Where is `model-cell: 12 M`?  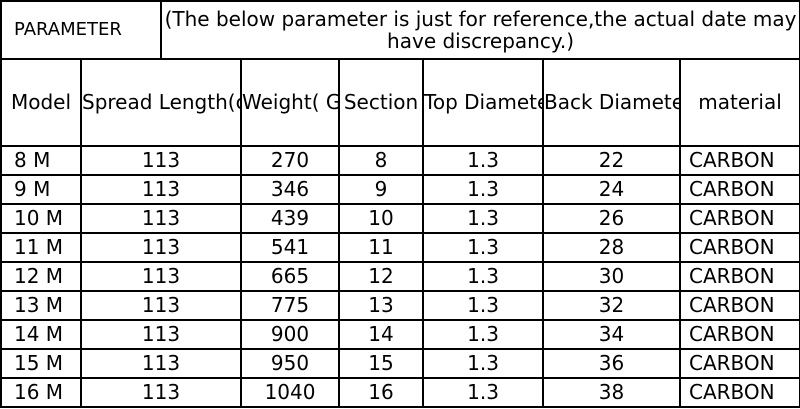 model-cell: 12 M is located at coordinates (41, 276).